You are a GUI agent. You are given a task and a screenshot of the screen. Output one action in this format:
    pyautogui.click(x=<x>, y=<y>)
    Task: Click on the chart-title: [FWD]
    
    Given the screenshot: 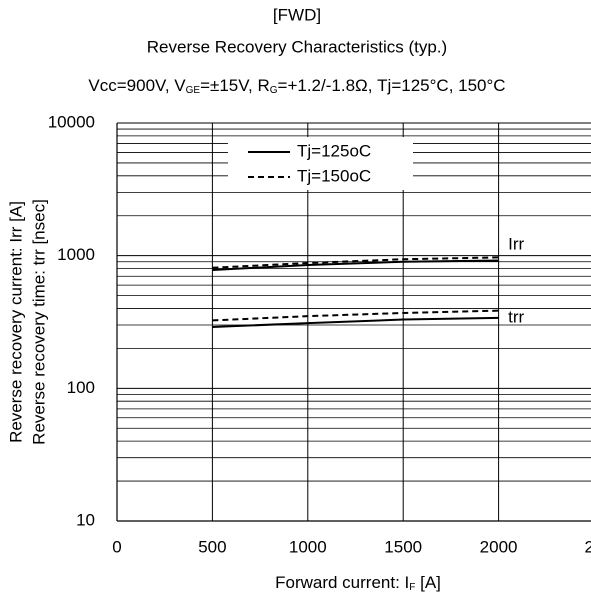 What is the action you would take?
    pyautogui.click(x=297, y=14)
    